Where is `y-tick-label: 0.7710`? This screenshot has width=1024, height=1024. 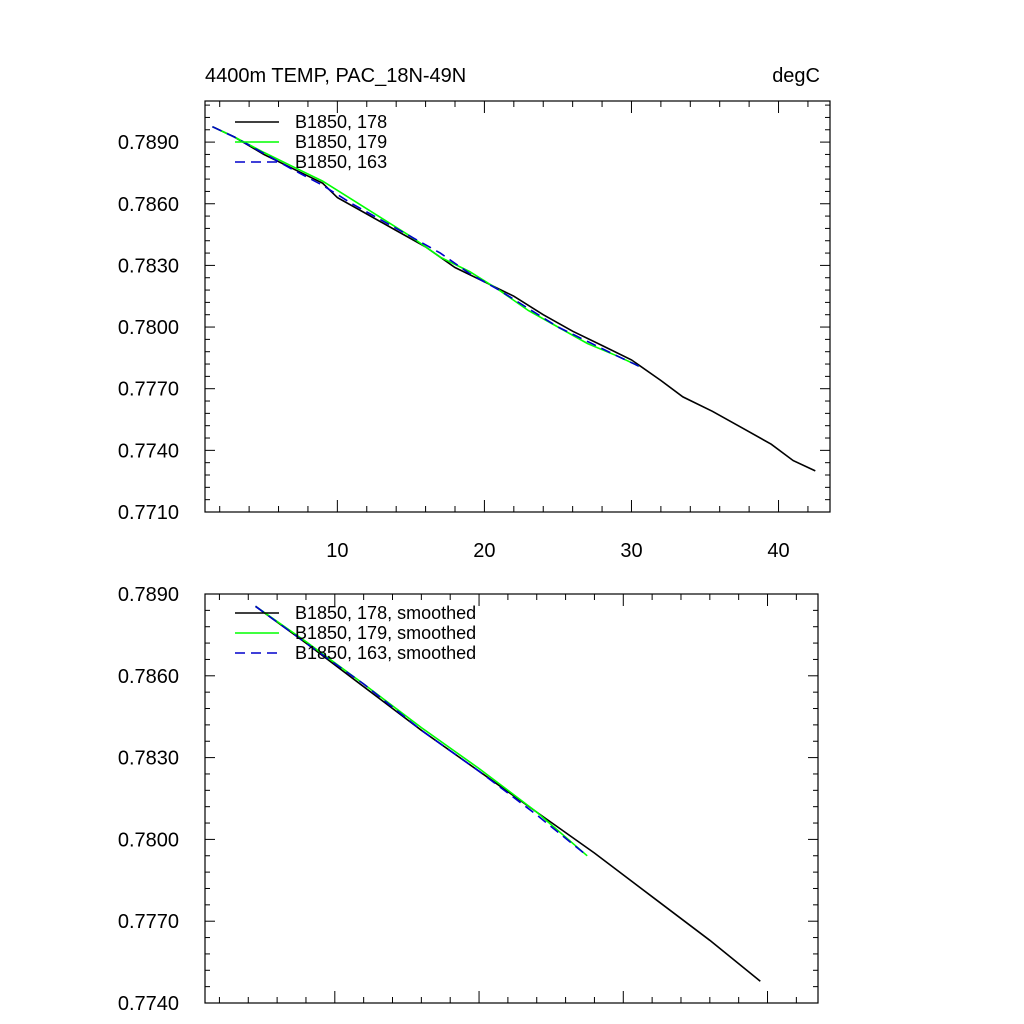 y-tick-label: 0.7710 is located at coordinates (148, 513).